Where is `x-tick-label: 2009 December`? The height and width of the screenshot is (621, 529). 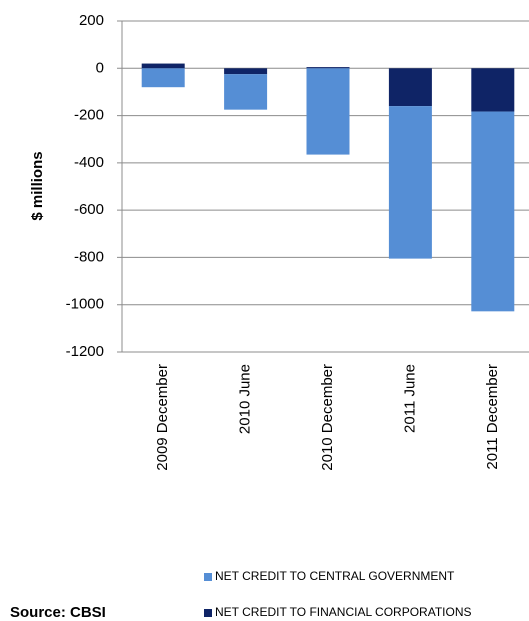
x-tick-label: 2009 December is located at coordinates (162, 417).